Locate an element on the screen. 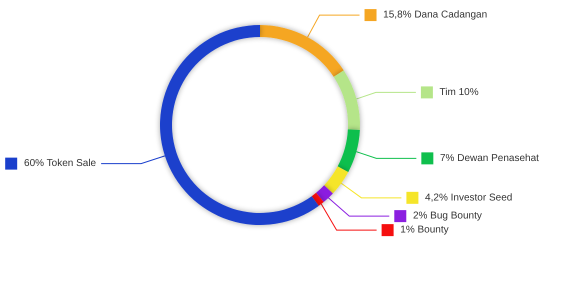 The height and width of the screenshot is (293, 565). legend-label: 2% Bug Bounty is located at coordinates (447, 216).